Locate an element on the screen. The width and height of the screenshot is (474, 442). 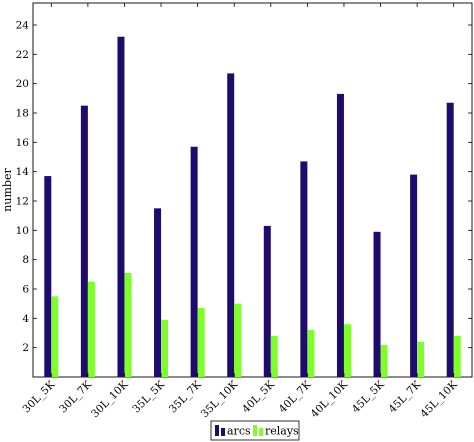
x-tick-label: 30L_10K is located at coordinates (110, 400).